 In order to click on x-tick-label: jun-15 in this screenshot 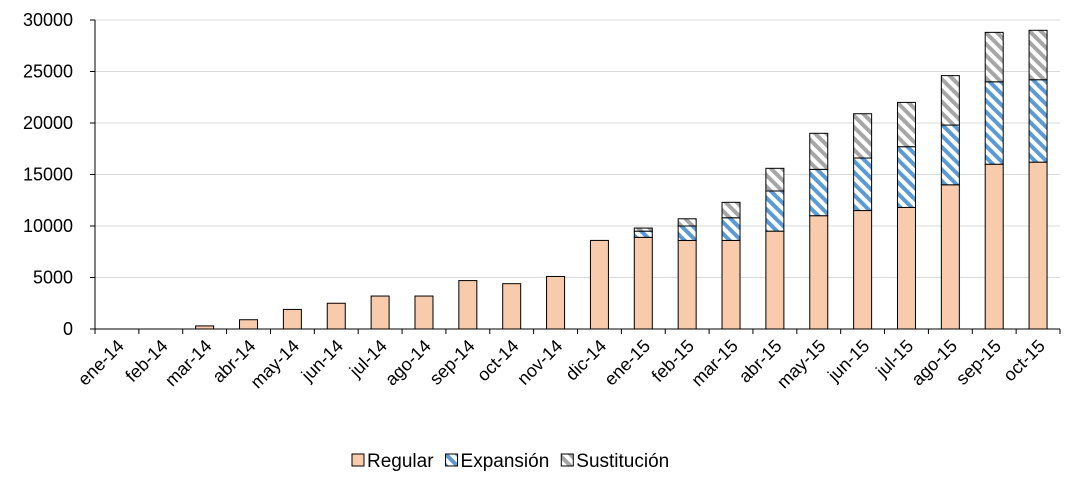, I will do `click(848, 361)`.